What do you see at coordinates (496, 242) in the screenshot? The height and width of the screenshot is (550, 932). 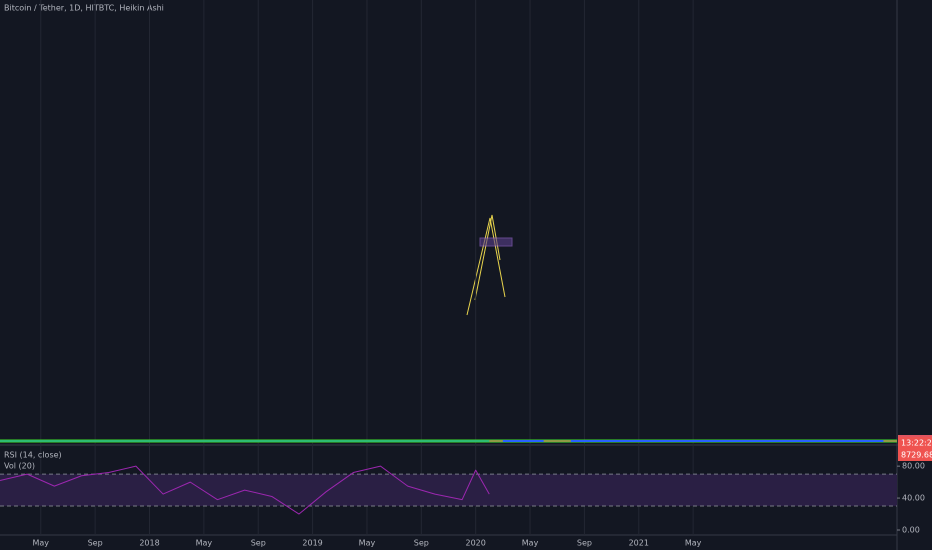 I see `pattern-box` at bounding box center [496, 242].